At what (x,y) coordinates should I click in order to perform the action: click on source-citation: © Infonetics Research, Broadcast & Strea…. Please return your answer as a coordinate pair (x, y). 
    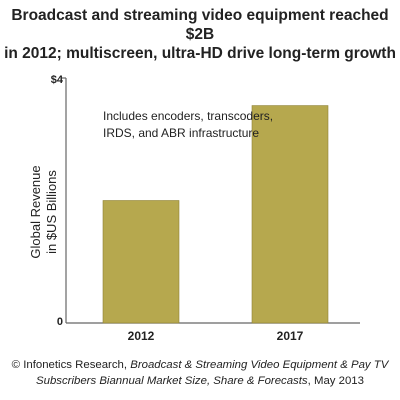
    Looking at the image, I should click on (200, 373).